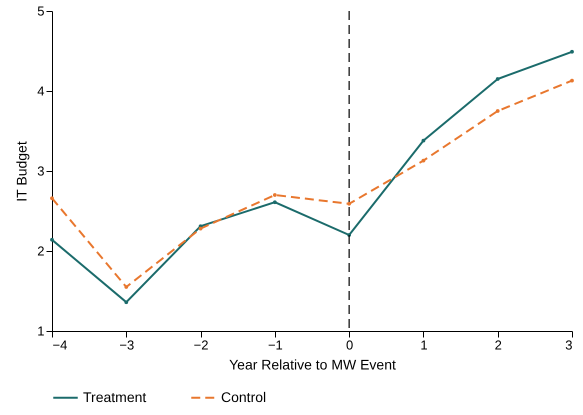 The height and width of the screenshot is (415, 583). Describe the element at coordinates (40, 171) in the screenshot. I see `y-tick-label: 3` at that location.